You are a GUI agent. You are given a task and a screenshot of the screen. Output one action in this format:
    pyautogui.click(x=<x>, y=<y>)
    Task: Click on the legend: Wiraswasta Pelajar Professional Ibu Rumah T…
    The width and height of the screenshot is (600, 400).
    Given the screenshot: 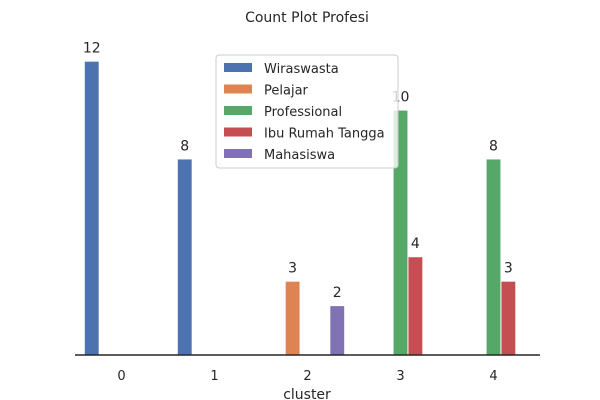 What is the action you would take?
    pyautogui.click(x=307, y=111)
    